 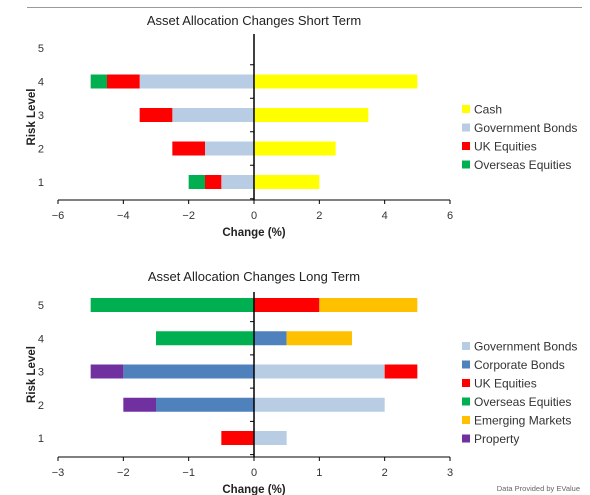 I want to click on chart1-legend-label: UK Equities, so click(x=505, y=147).